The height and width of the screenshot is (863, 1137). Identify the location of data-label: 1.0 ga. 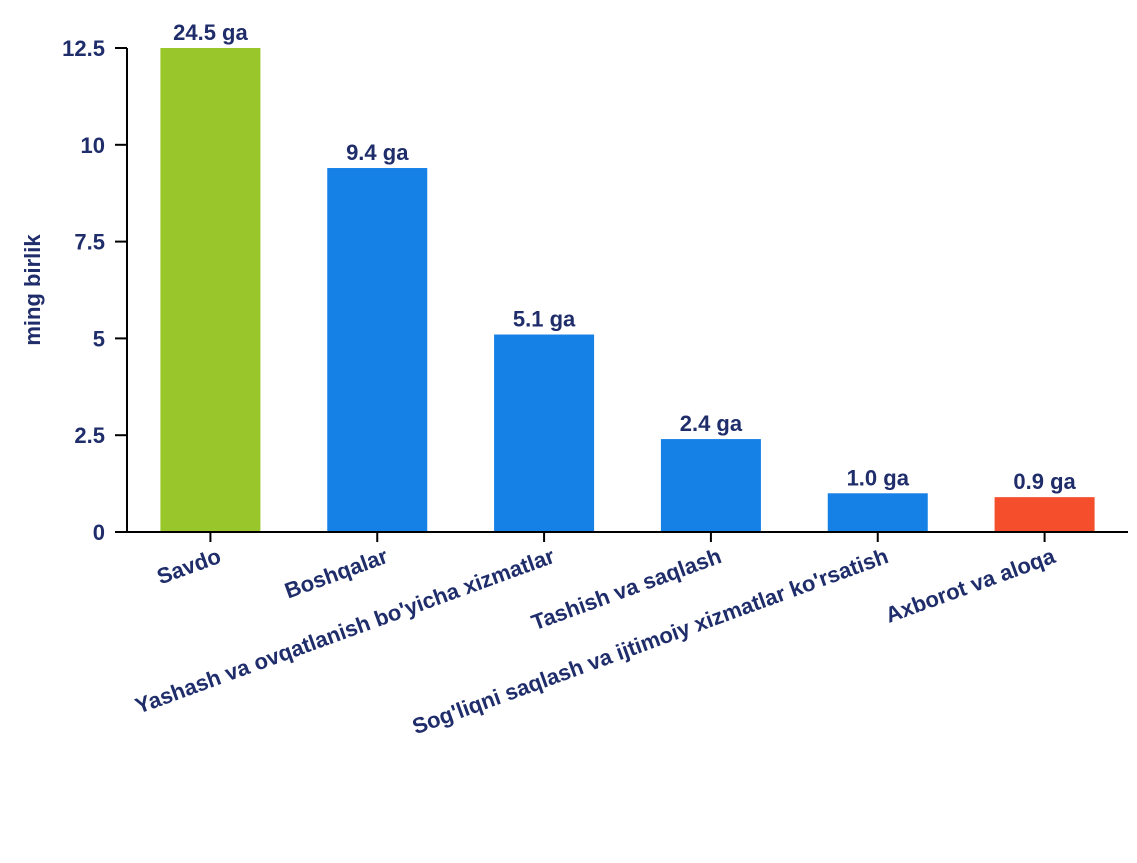
(878, 477).